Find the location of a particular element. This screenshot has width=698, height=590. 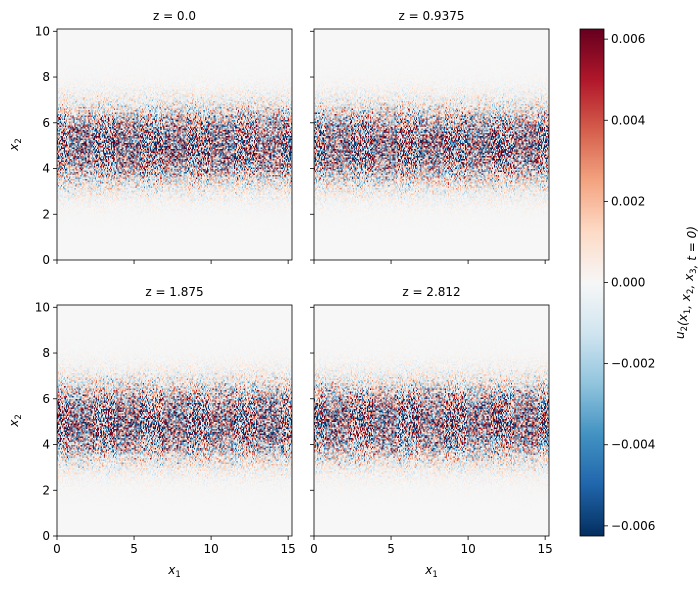

colorbar-tick-label: 0.000 is located at coordinates (628, 283).